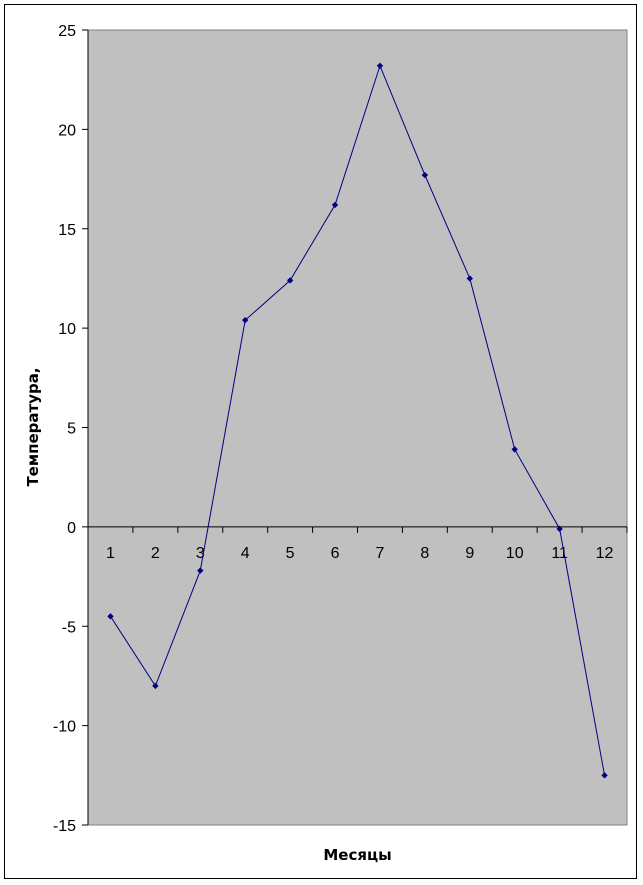  I want to click on y-tick-label: 25, so click(67, 31).